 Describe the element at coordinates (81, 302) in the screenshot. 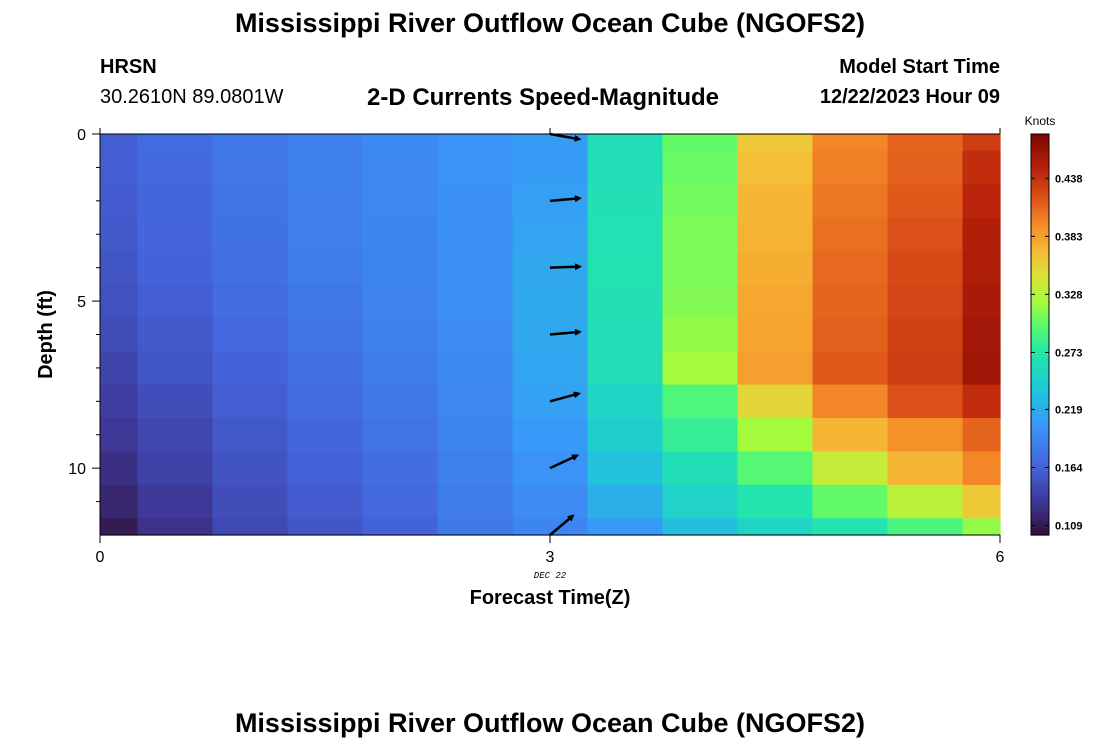

I see `y-tick-label: 5` at that location.